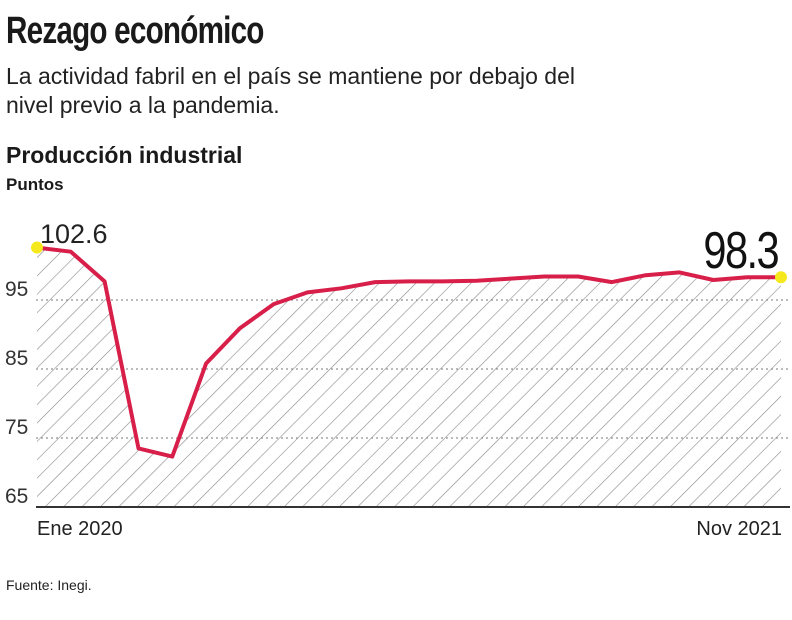  Describe the element at coordinates (16, 289) in the screenshot. I see `y-tick-label: 95` at that location.